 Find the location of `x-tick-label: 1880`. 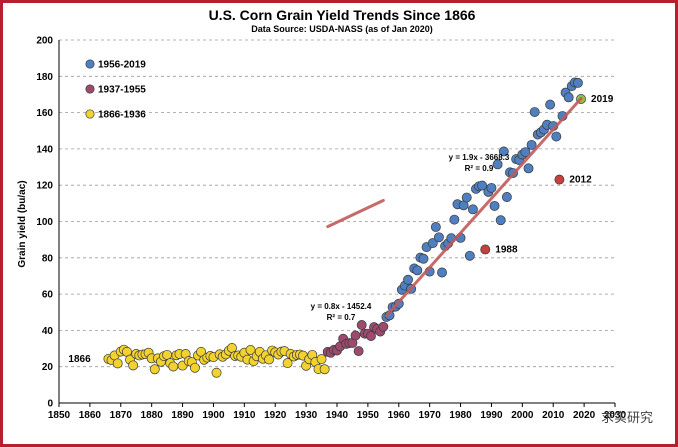

x-tick-label: 1880 is located at coordinates (152, 415).